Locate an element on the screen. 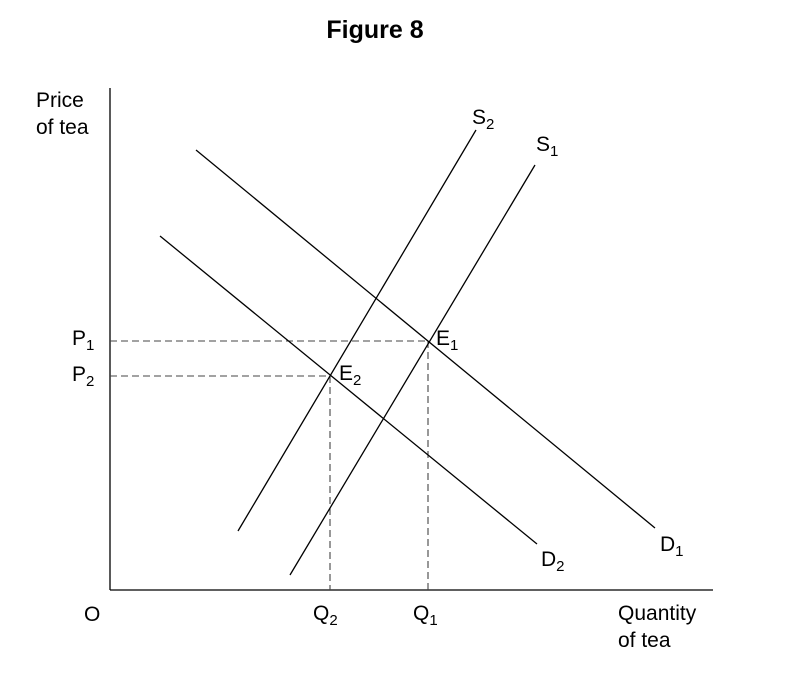 This screenshot has height=674, width=792. quantity-q2-label: Q2 is located at coordinates (325, 615).